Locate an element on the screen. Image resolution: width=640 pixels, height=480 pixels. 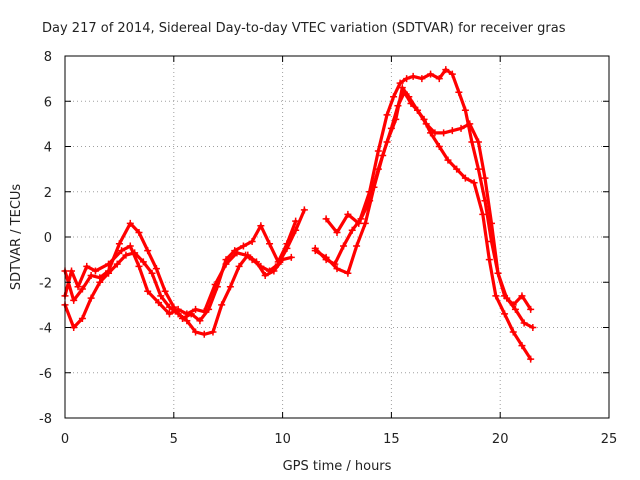
y-tick-labels: -8 -6 -4 -2 0 2 4 6 8 is located at coordinates (45, 238).